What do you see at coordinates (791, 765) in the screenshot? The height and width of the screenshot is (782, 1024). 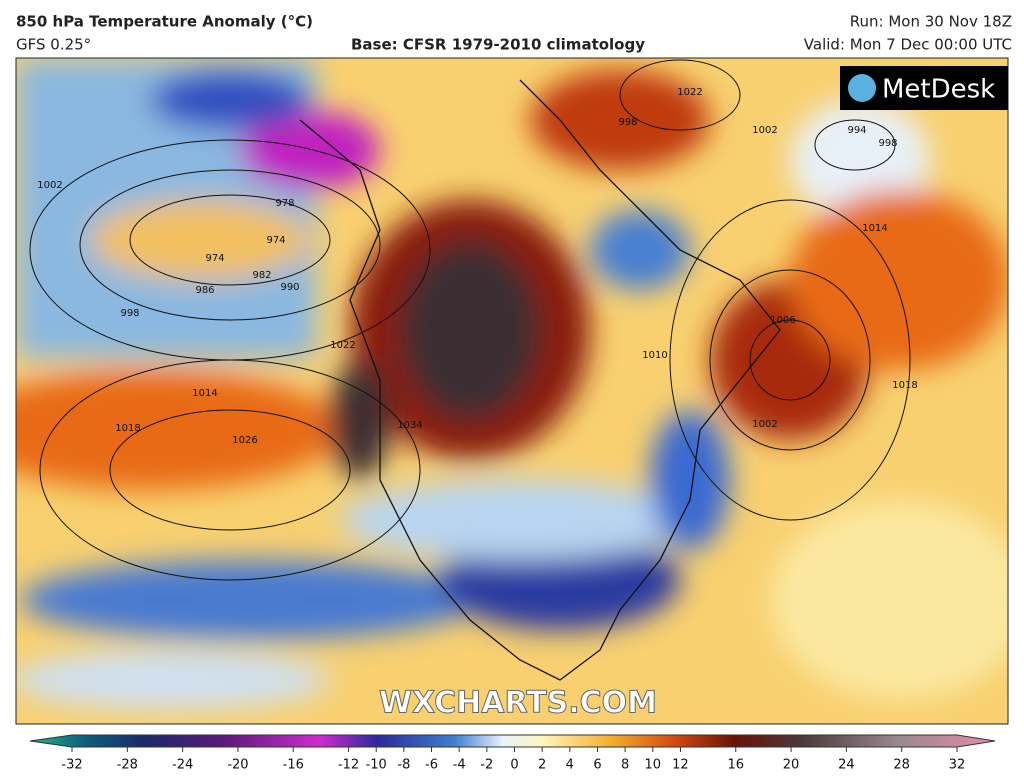 I see `colorbar-tick-label: 20` at bounding box center [791, 765].